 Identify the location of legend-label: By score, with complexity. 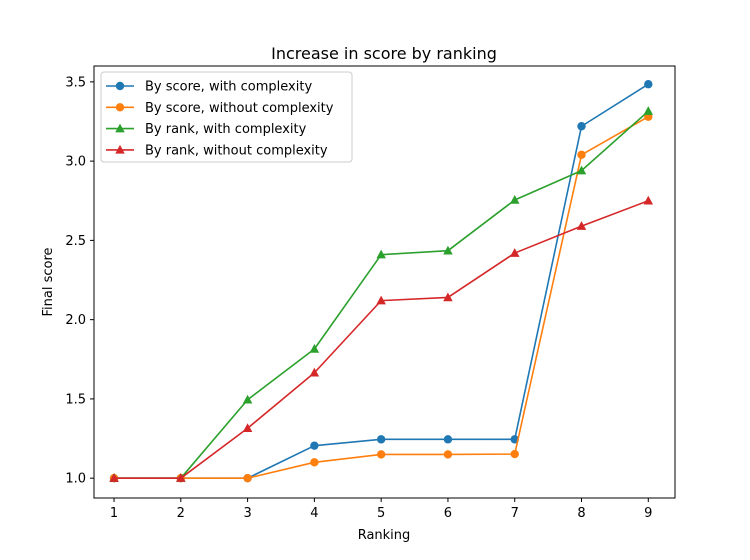
(228, 87).